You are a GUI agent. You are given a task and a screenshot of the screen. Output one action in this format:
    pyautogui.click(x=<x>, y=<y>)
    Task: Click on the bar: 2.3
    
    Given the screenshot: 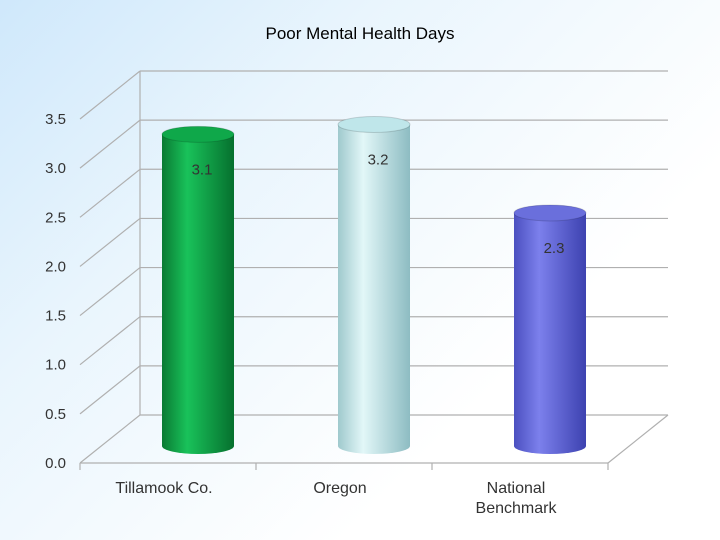 What is the action you would take?
    pyautogui.click(x=550, y=329)
    